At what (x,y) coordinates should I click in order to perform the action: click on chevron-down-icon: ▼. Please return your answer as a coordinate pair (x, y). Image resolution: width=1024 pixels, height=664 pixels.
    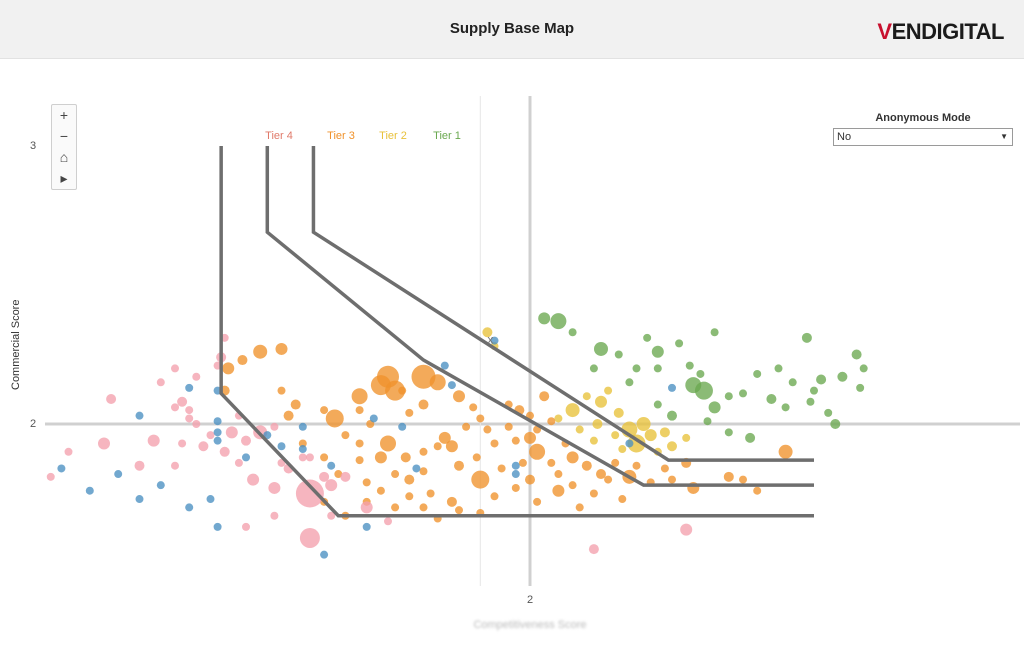
    Looking at the image, I should click on (1004, 136).